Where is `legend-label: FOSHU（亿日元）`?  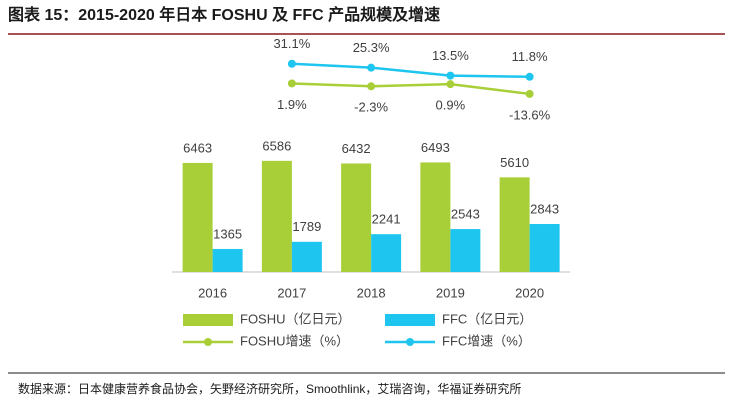 legend-label: FOSHU（亿日元） is located at coordinates (295, 318).